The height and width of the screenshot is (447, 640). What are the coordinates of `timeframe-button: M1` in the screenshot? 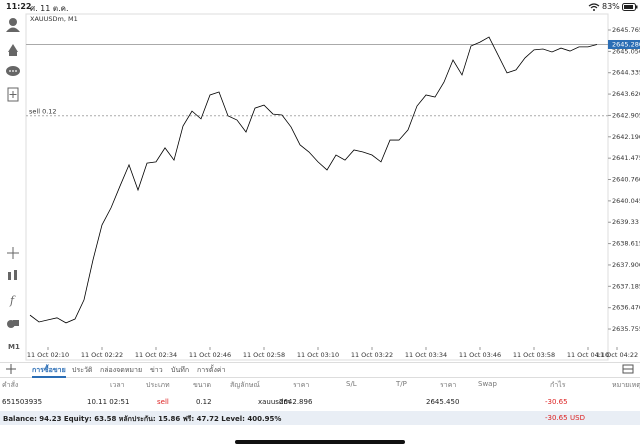 It's located at (14, 347).